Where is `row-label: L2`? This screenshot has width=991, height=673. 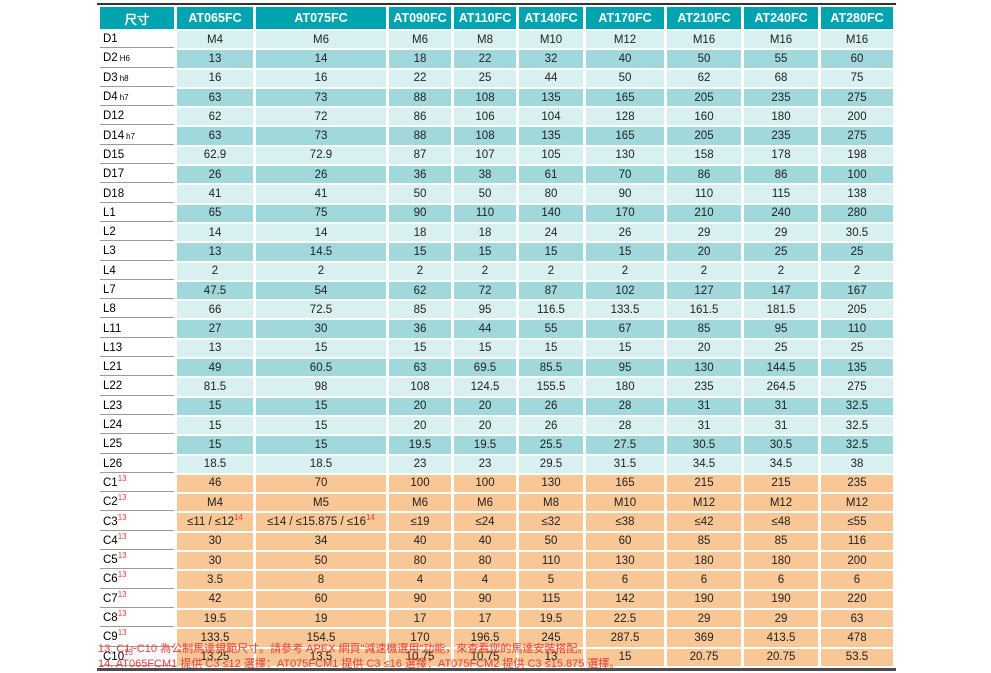 row-label: L2 is located at coordinates (137, 232).